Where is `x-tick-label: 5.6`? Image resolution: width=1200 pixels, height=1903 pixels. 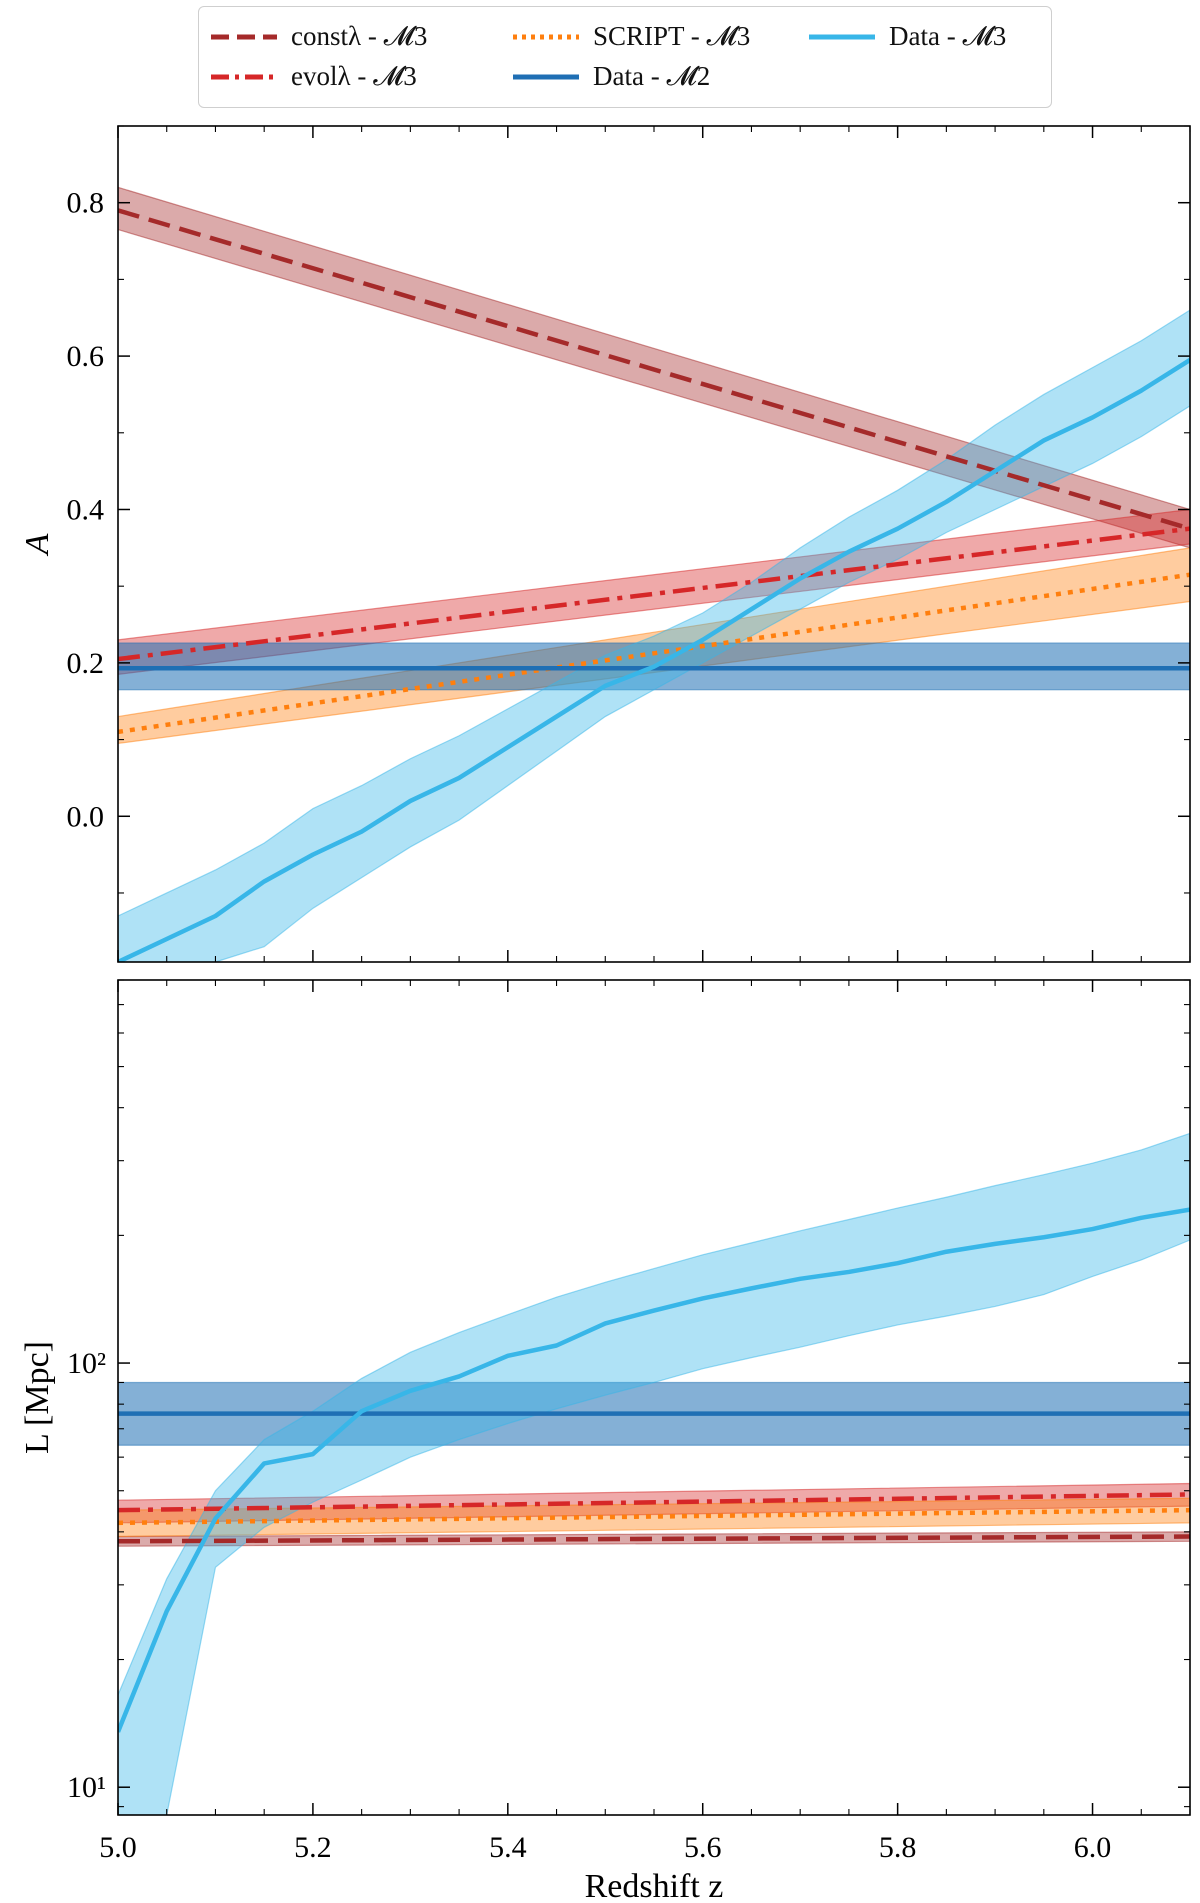 x-tick-label: 5.6 is located at coordinates (703, 1847).